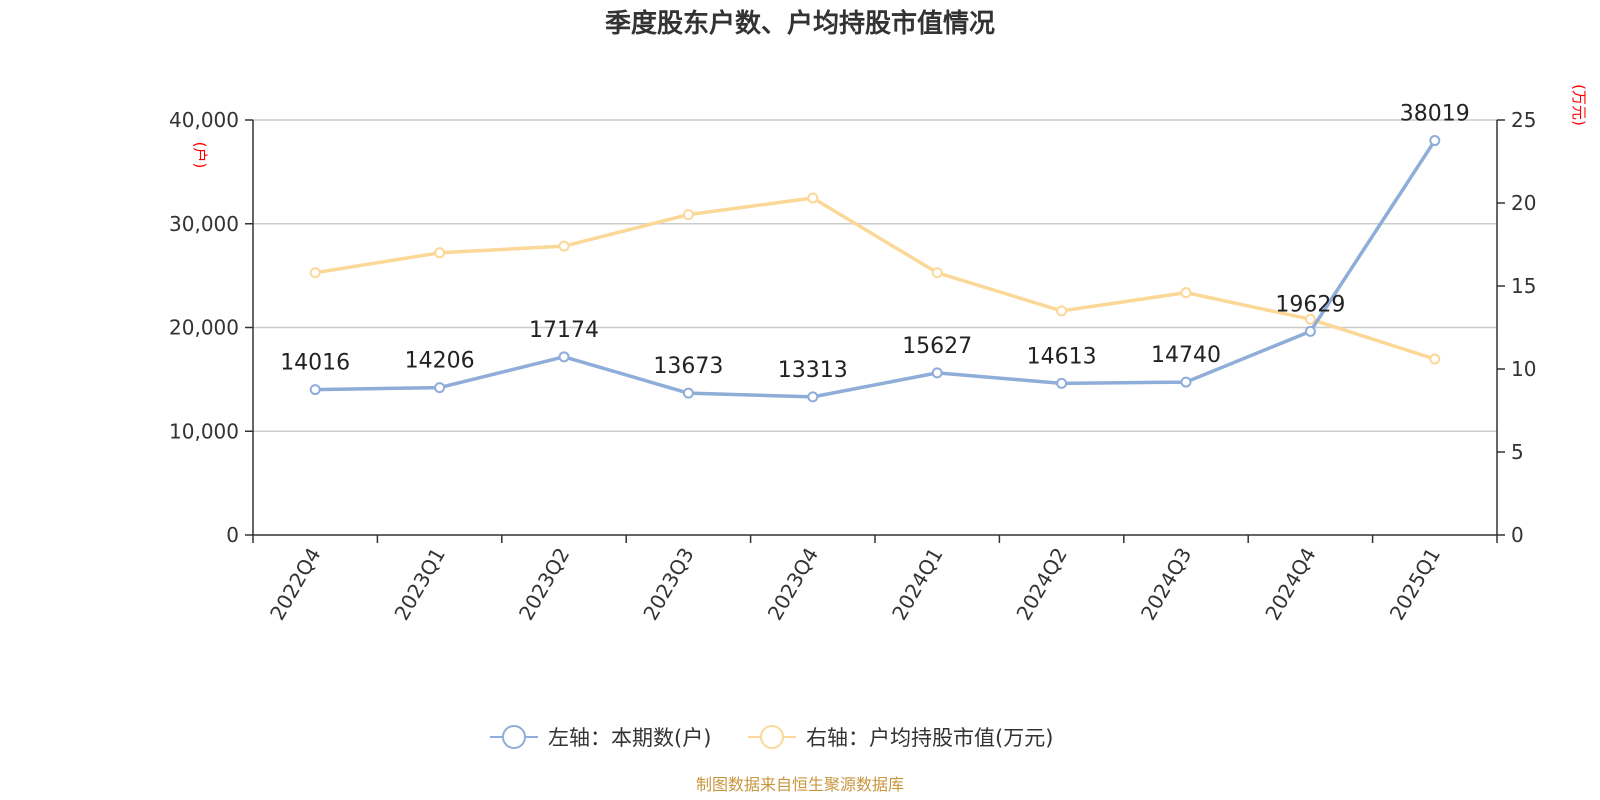 This screenshot has width=1600, height=800. Describe the element at coordinates (1579, 105) in the screenshot. I see `right-axis-unit: (万元)` at that location.